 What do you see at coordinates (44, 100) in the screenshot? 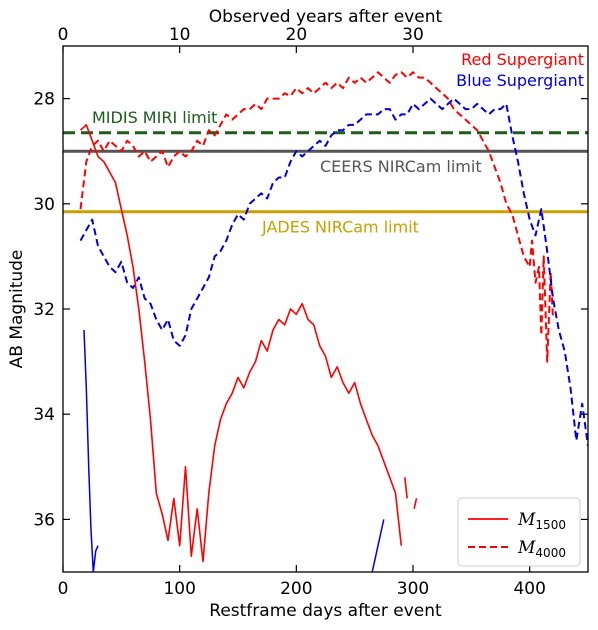
I see `y-tick-label: 28` at bounding box center [44, 100].